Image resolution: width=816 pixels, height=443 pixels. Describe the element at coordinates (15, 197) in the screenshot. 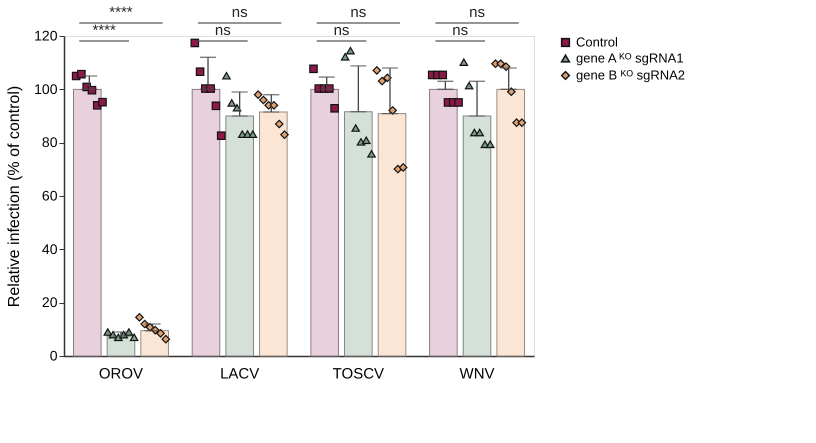

I see `y-axis-title: Relative infection (% of control)` at that location.